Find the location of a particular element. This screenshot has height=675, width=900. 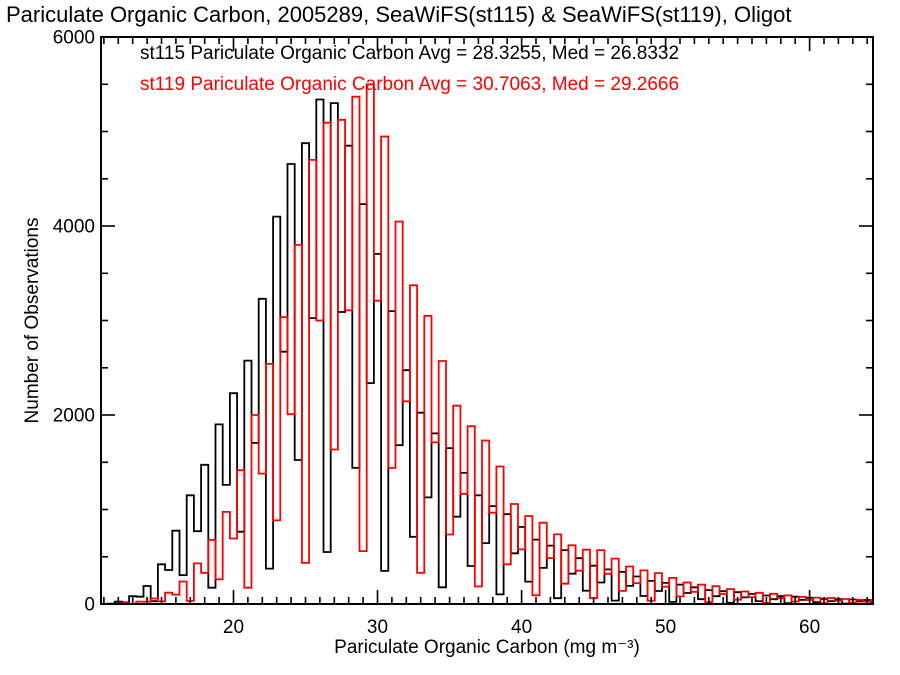

y-tick-label: 4000 is located at coordinates (74, 227).